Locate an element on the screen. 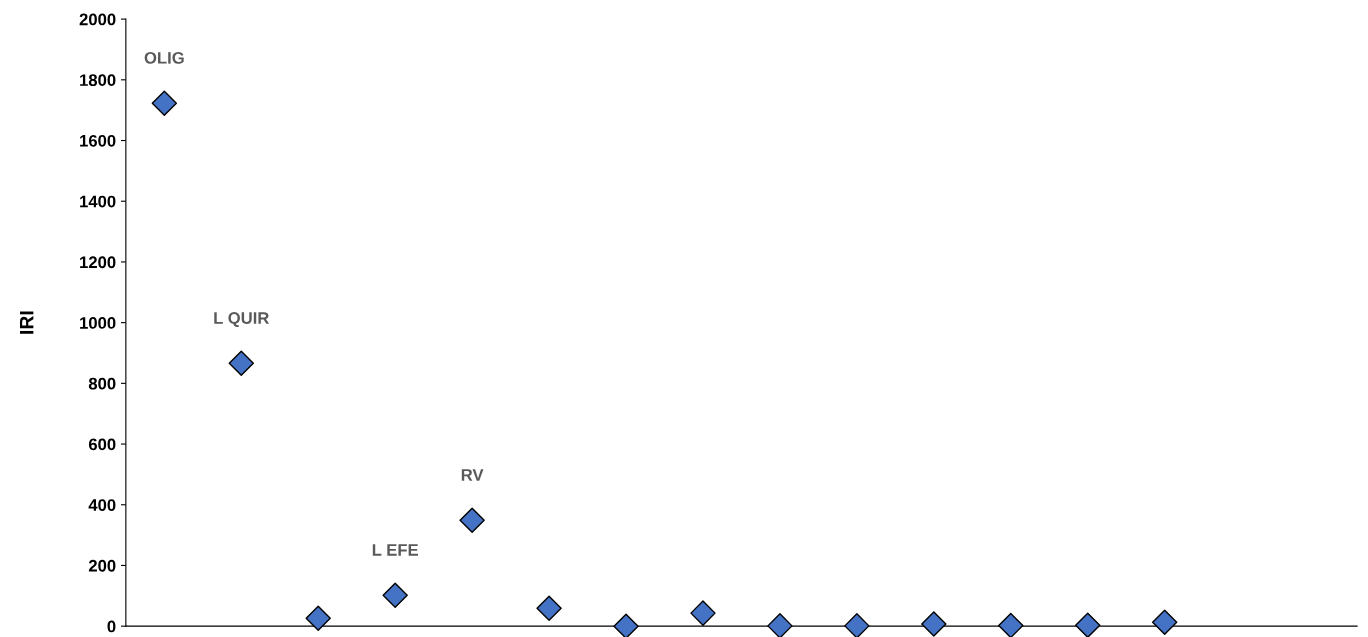 The image size is (1368, 637). y-tick-label: 2000 is located at coordinates (97, 19).